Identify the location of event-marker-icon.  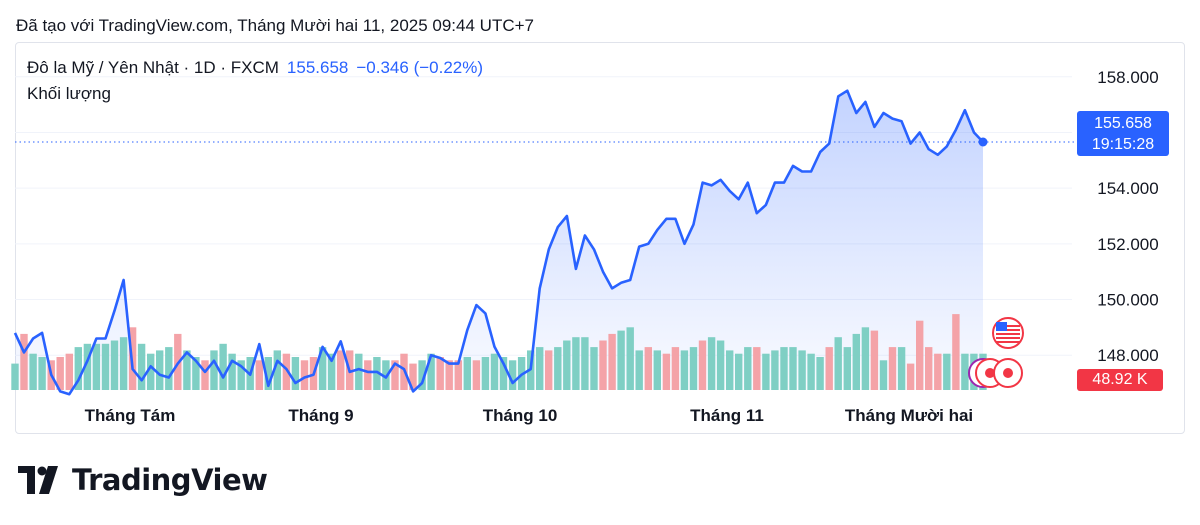
(1008, 373).